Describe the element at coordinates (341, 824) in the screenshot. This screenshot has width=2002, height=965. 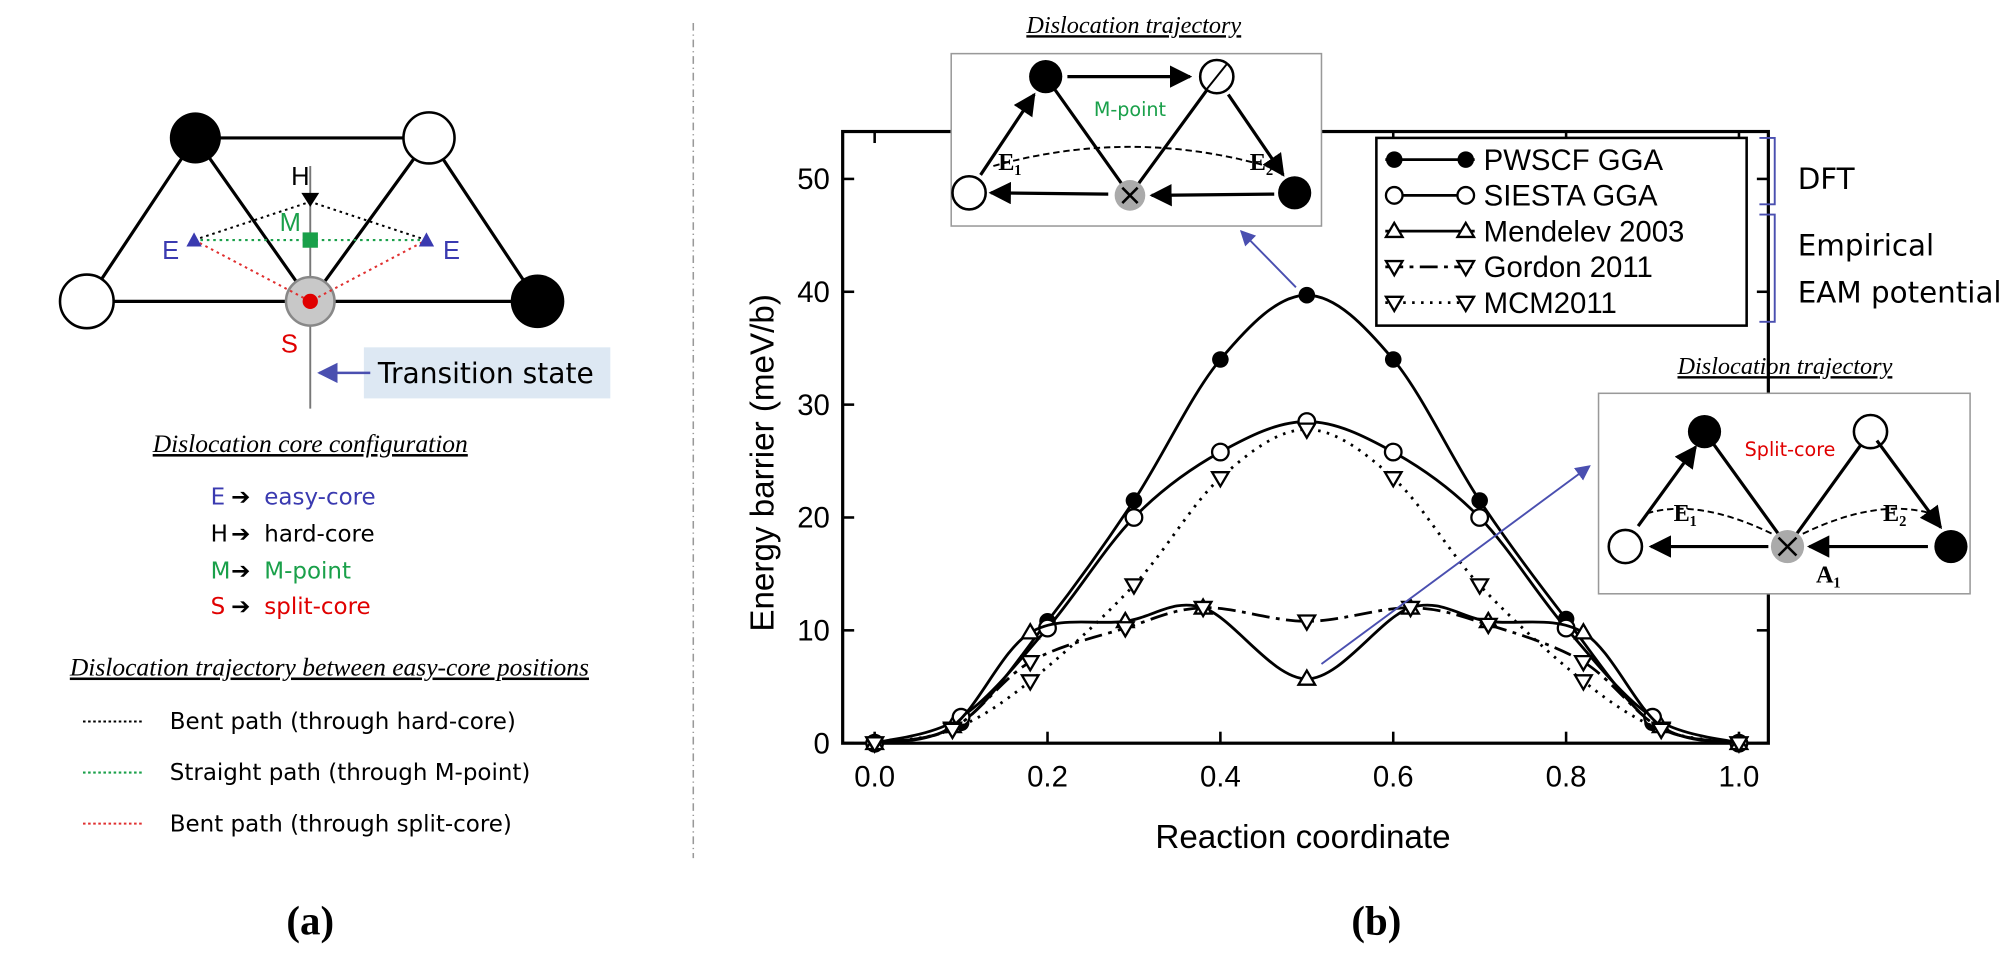
I see `legend-label: Bent path (through split-core)` at that location.